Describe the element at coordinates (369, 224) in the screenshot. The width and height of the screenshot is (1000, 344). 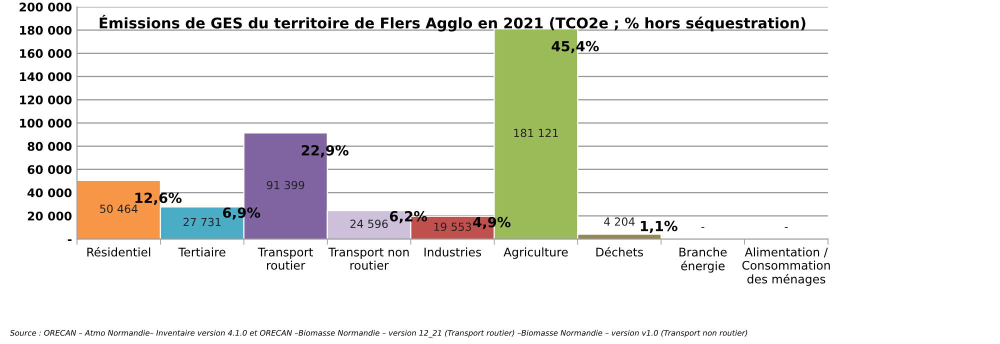
I see `data-label: 24 596` at that location.